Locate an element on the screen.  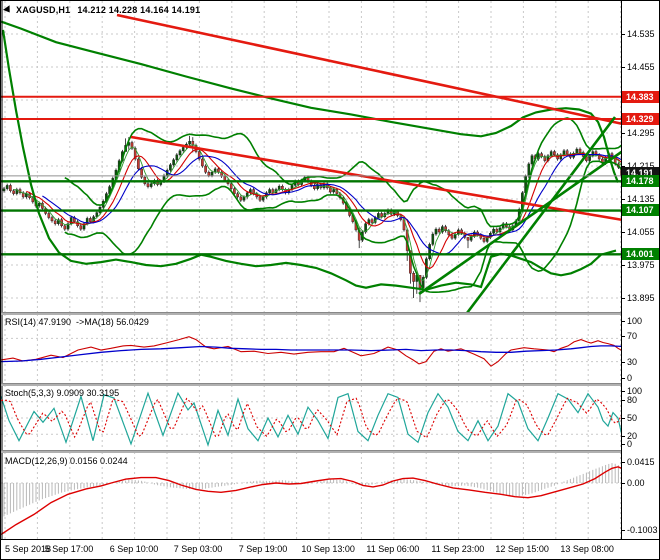
rsi-label: RSI(14) 47.9190 ->MA(18) 56.0429 is located at coordinates (77, 322).